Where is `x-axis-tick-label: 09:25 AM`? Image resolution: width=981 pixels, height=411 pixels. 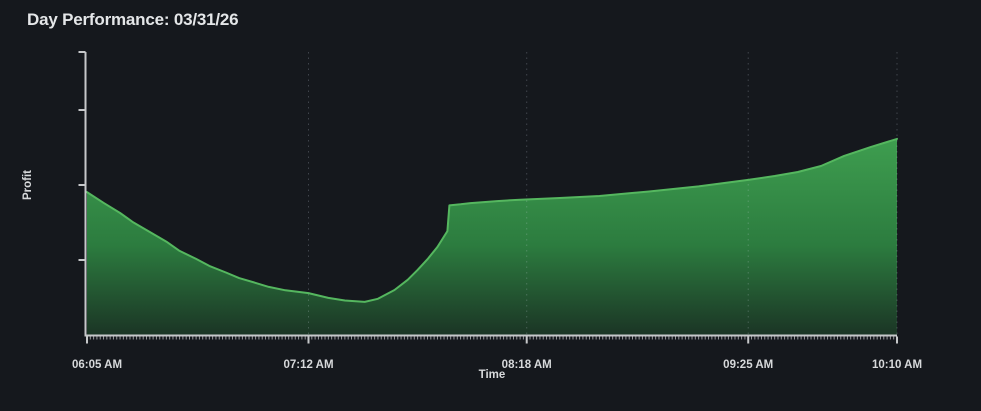 x-axis-tick-label: 09:25 AM is located at coordinates (748, 365).